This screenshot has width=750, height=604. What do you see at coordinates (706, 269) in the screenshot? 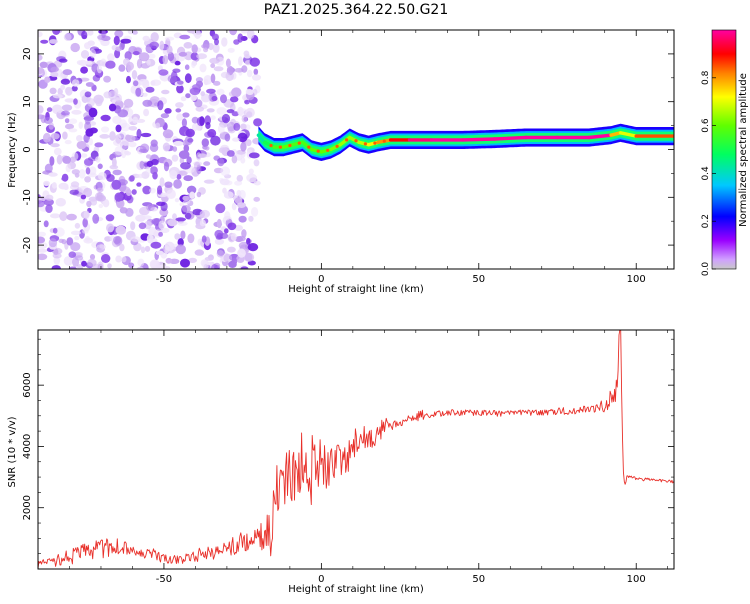
I see `colorbar-tick-label: 0.0` at bounding box center [706, 269].